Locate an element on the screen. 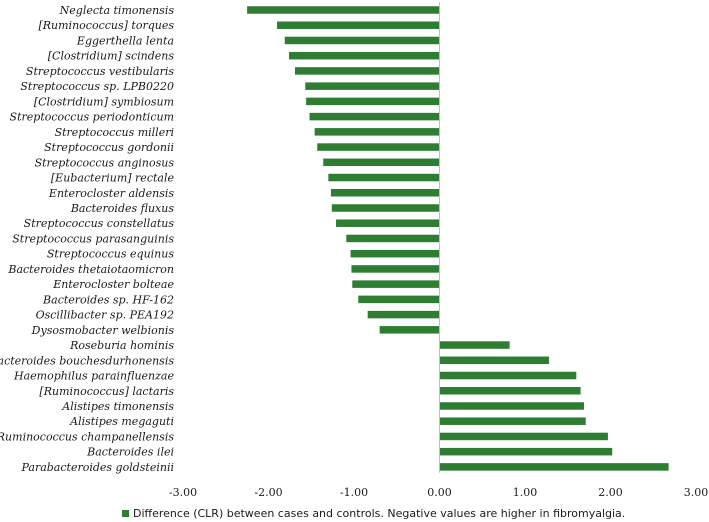 The width and height of the screenshot is (709, 522). category-label: [Eubacterium] rectale is located at coordinates (113, 178).